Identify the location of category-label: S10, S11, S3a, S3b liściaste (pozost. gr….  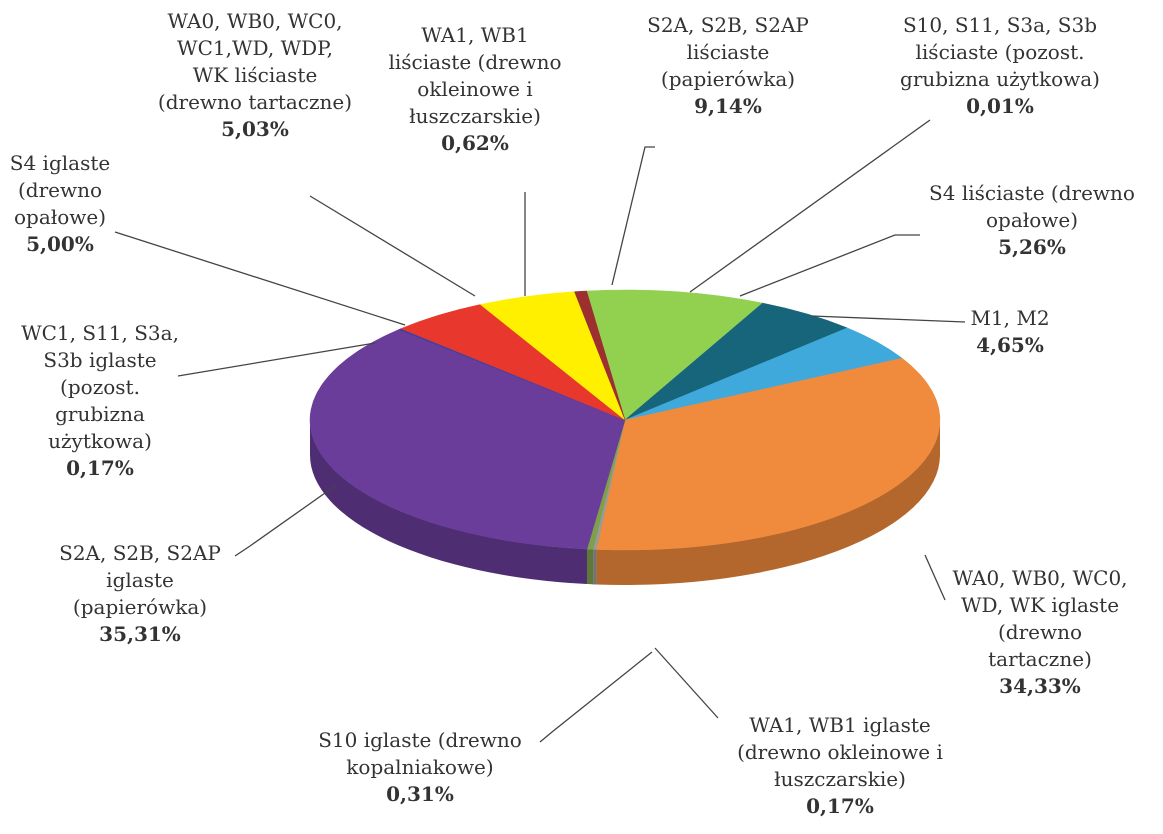
(1000, 52).